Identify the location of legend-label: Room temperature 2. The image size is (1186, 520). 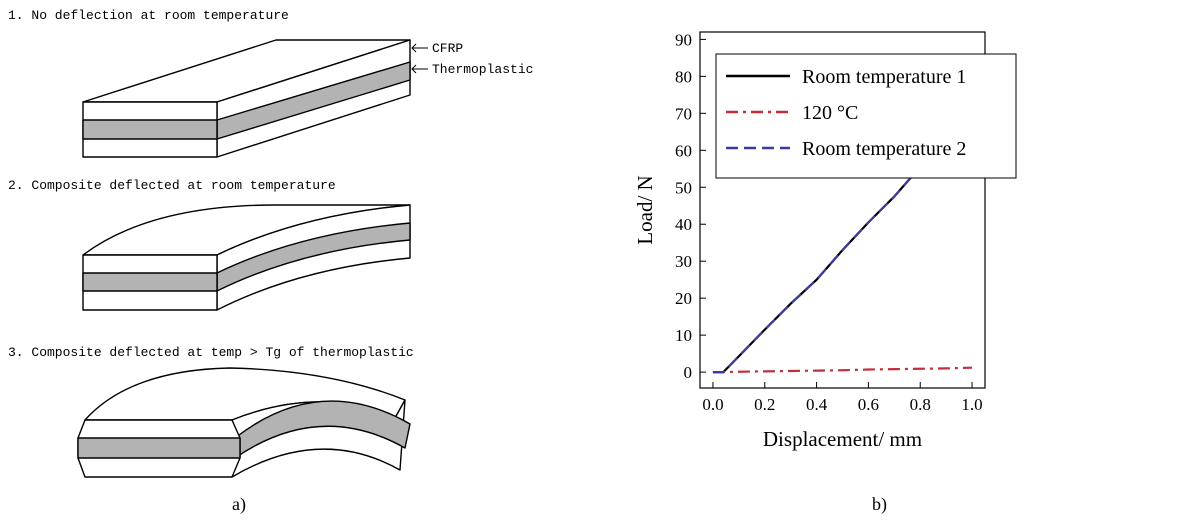
(884, 149).